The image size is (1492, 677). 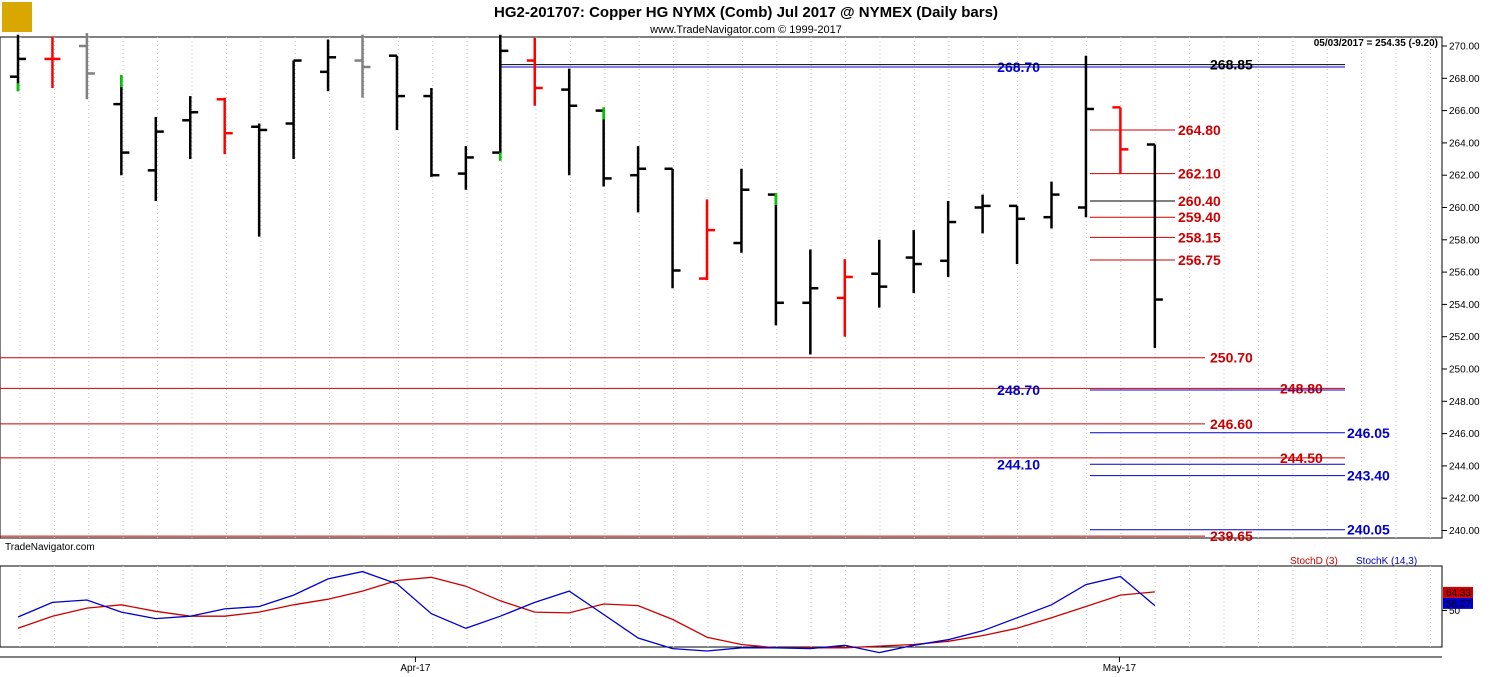 I want to click on level-label: 244.10, so click(x=1018, y=464).